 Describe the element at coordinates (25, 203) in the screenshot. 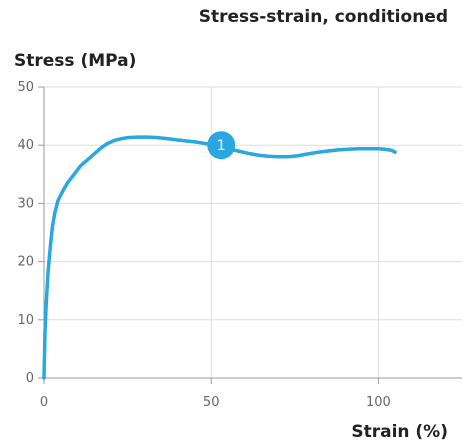

I see `y-tick-label: 30` at that location.